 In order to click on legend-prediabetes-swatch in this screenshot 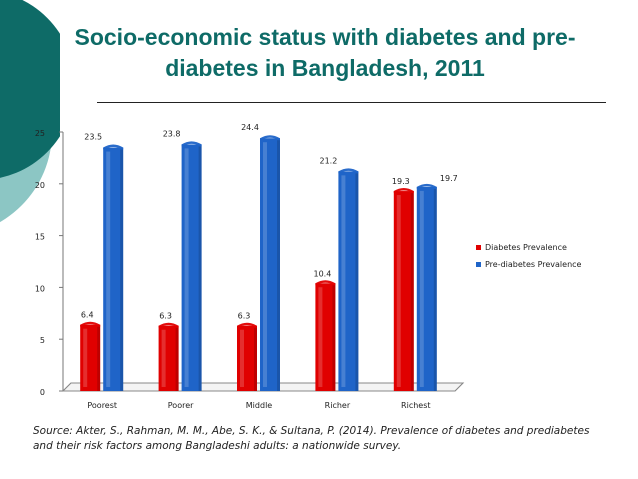, I will do `click(478, 264)`.